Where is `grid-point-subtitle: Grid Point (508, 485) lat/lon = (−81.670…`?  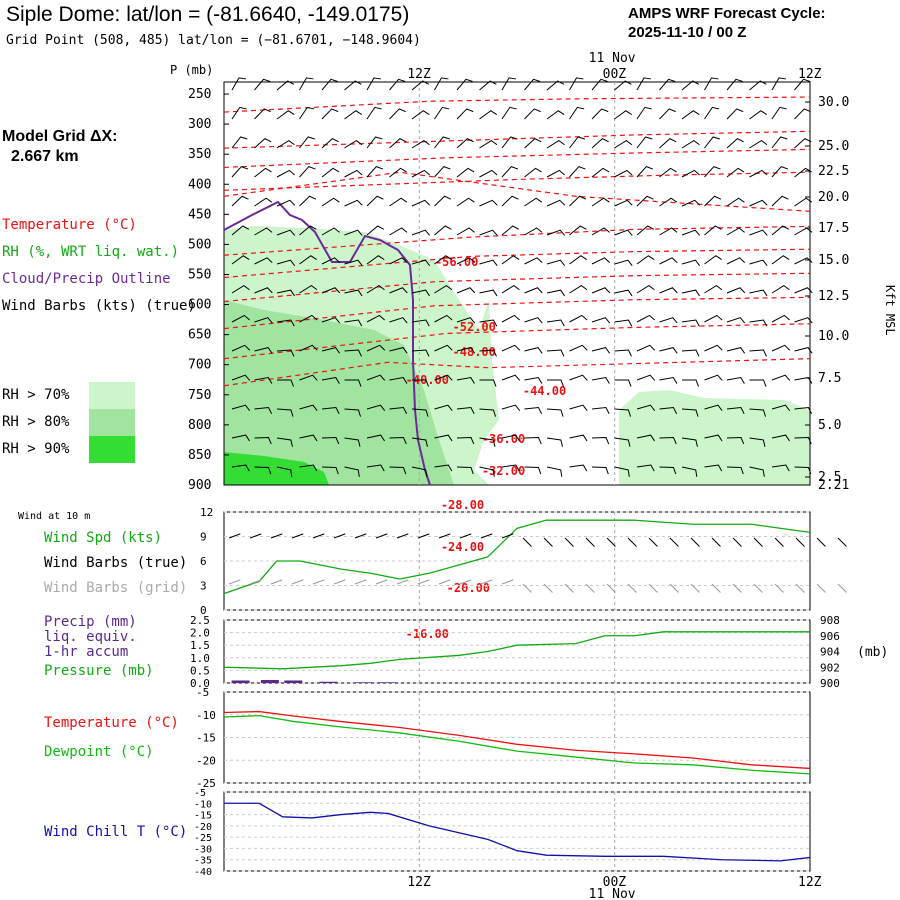
grid-point-subtitle: Grid Point (508, 485) lat/lon = (−81.670… is located at coordinates (213, 40).